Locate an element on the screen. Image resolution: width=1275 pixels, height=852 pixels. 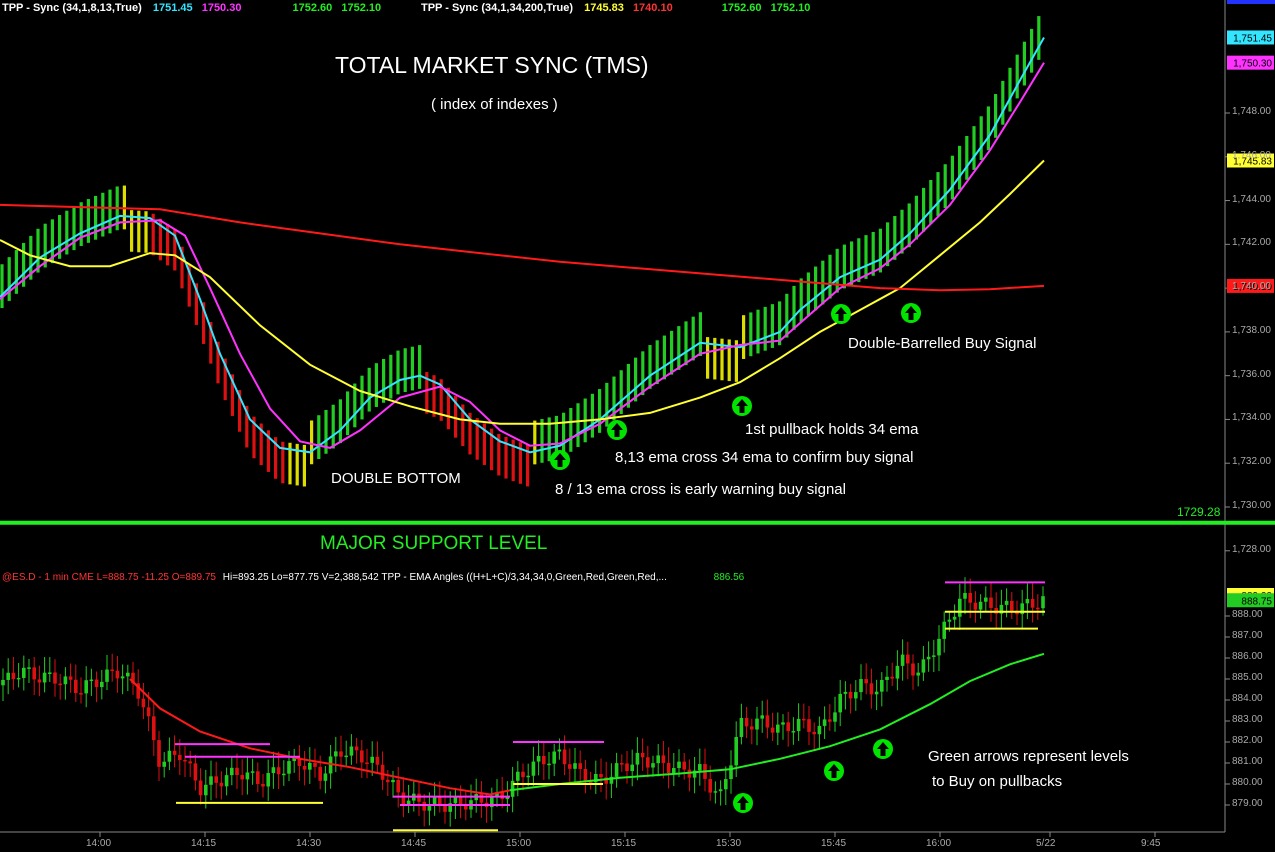
es-price-tag is located at coordinates (1250, 600).